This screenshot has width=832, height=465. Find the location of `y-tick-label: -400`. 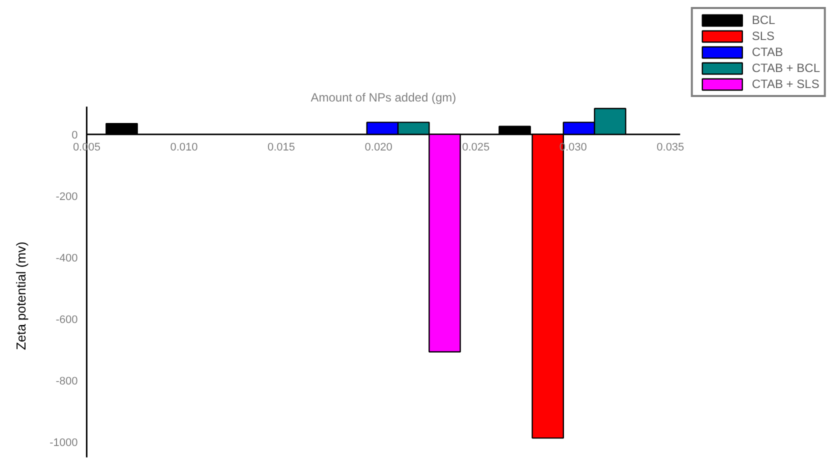

y-tick-label: -400 is located at coordinates (67, 258).